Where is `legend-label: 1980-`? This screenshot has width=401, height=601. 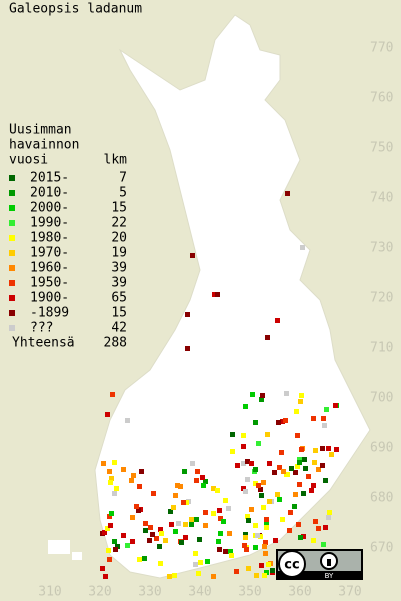 legend-label: 1980- is located at coordinates (49, 238).